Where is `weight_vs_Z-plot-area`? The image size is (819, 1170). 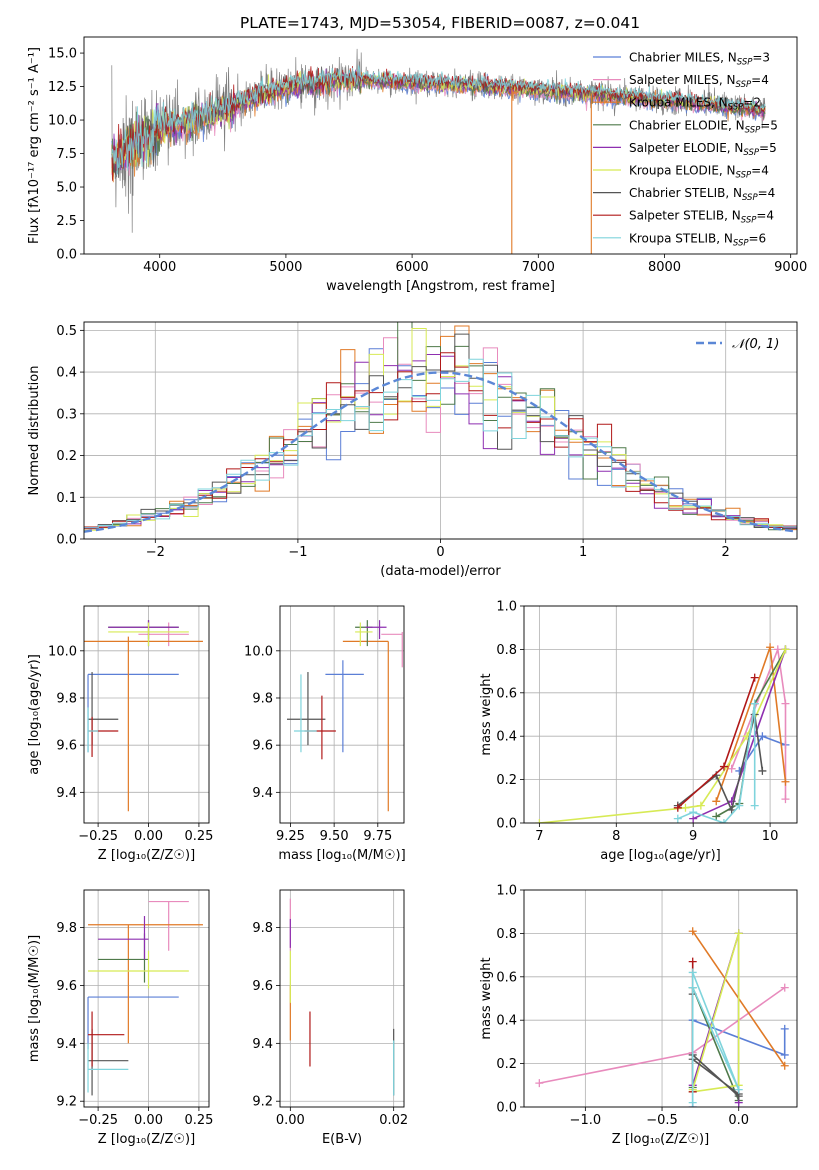 weight_vs_Z-plot-area is located at coordinates (662, 1017).